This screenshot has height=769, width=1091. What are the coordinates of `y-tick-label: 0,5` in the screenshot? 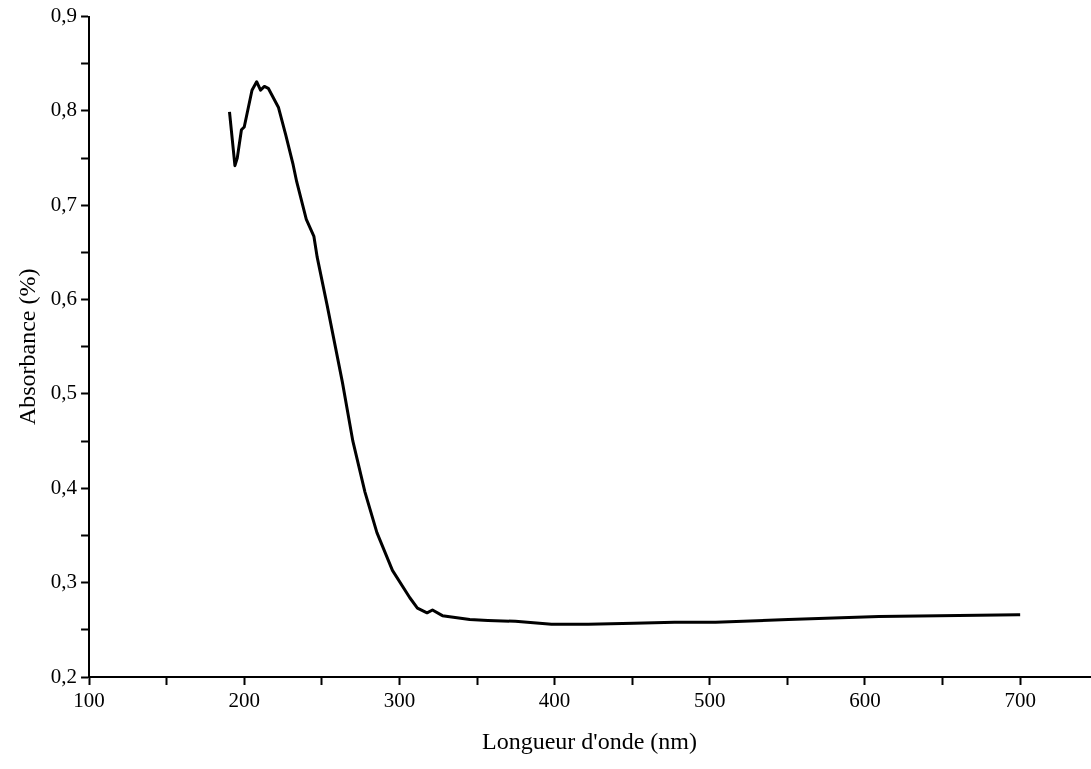 It's located at (64, 392).